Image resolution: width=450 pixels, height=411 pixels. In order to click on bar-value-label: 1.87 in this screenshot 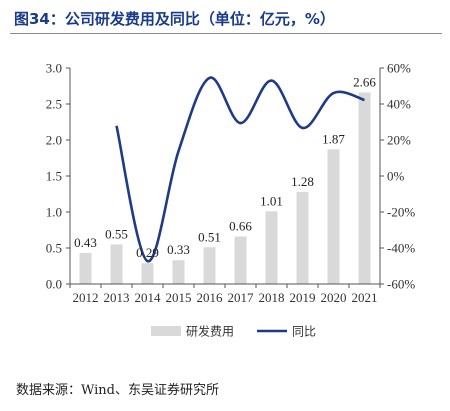, I will do `click(333, 138)`.